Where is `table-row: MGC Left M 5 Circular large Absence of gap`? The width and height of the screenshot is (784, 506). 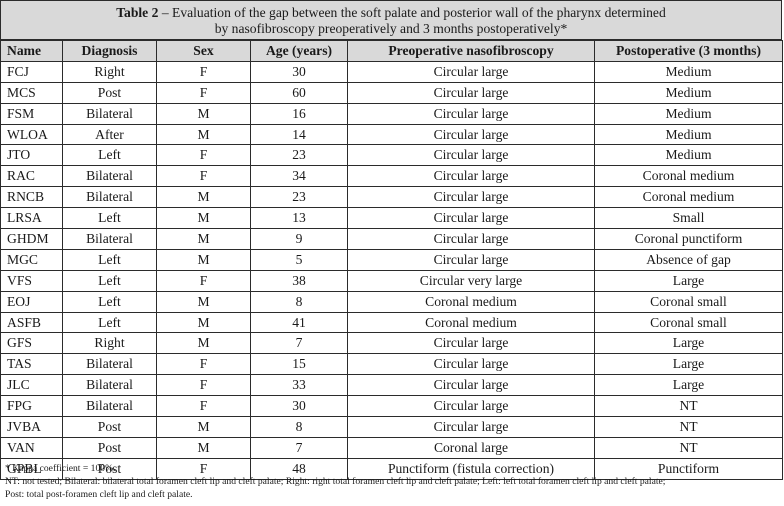
table-row: MGC Left M 5 Circular large Absence of gap is located at coordinates (391, 259).